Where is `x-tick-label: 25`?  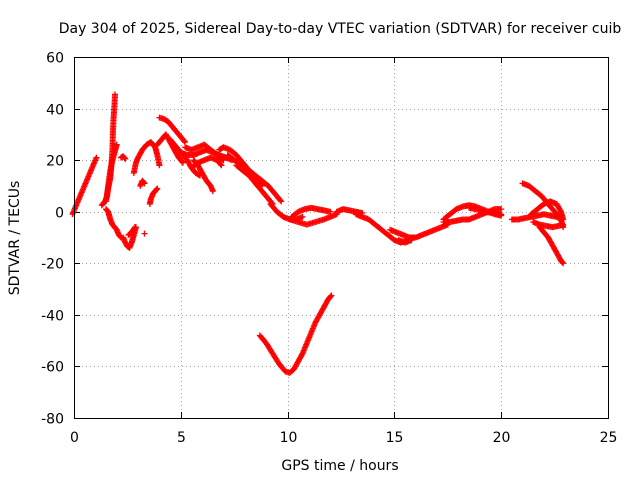 x-tick-label: 25 is located at coordinates (609, 438).